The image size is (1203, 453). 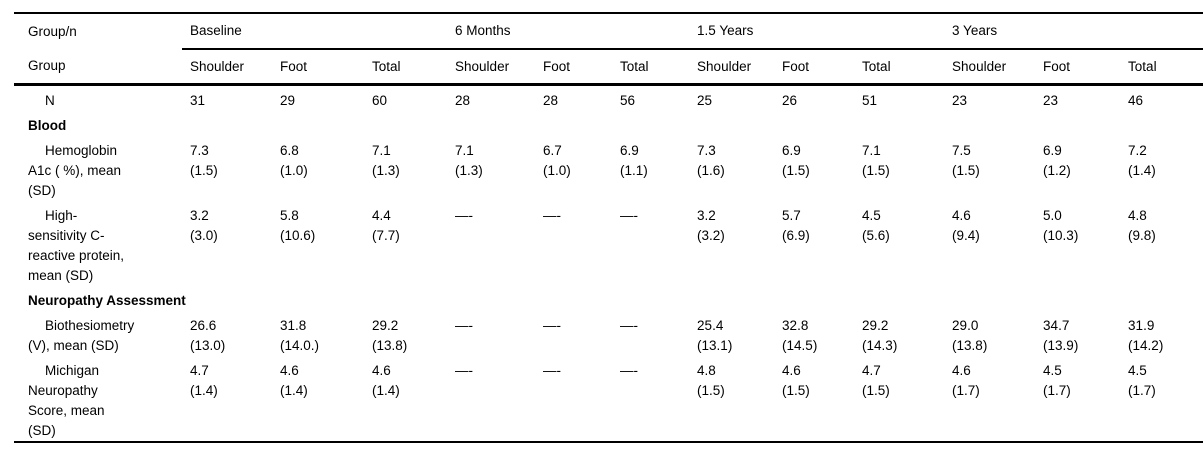 What do you see at coordinates (300, 335) in the screenshot?
I see `value-cell: 31.8 (14.0.)` at bounding box center [300, 335].